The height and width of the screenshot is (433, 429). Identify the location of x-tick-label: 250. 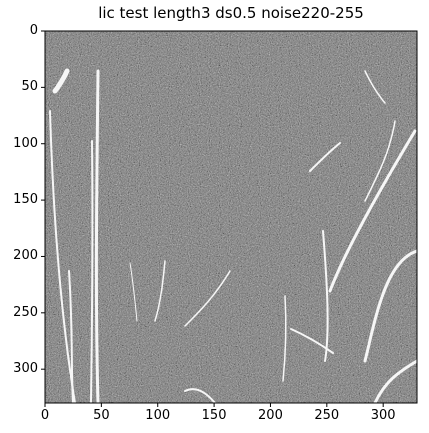
(327, 416).